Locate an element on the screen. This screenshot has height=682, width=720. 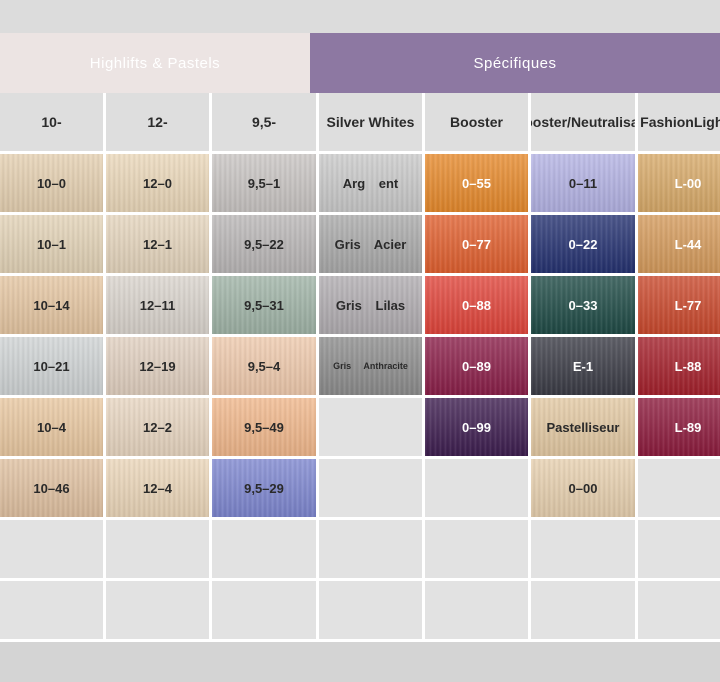
color-swatch: 0–88 is located at coordinates (476, 306).